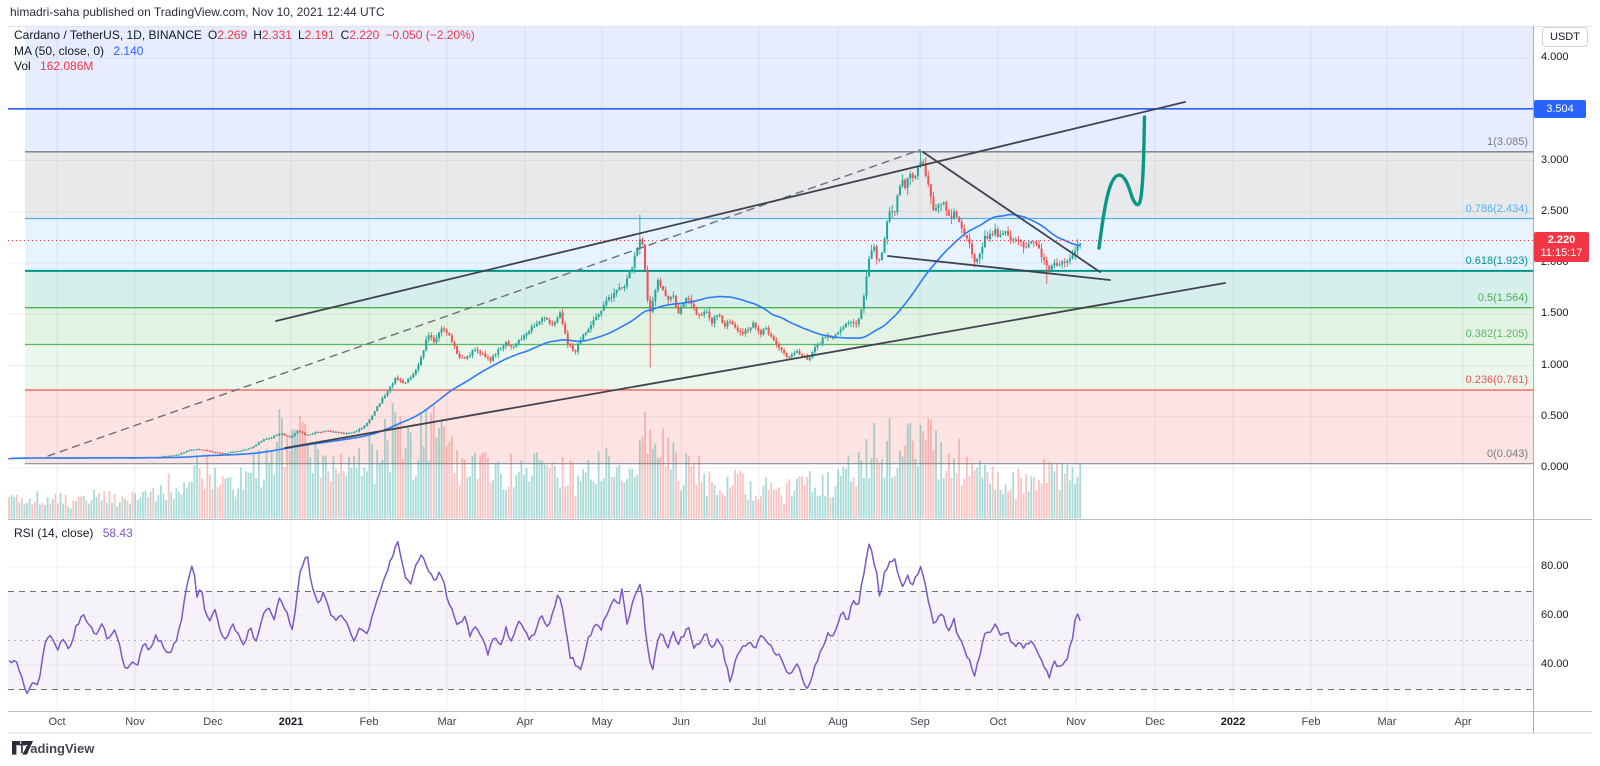 Image resolution: width=1600 pixels, height=766 pixels. I want to click on last-price-badge: 2.220 11:15:17, so click(1561, 247).